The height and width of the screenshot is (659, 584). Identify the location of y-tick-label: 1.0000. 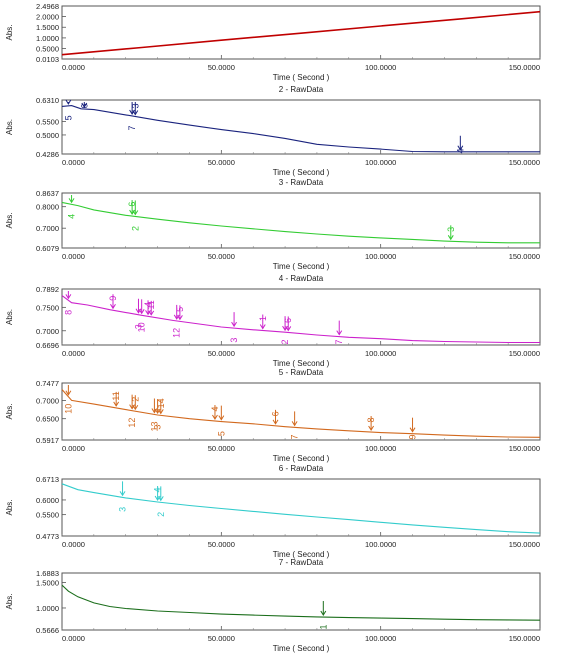
(47, 608).